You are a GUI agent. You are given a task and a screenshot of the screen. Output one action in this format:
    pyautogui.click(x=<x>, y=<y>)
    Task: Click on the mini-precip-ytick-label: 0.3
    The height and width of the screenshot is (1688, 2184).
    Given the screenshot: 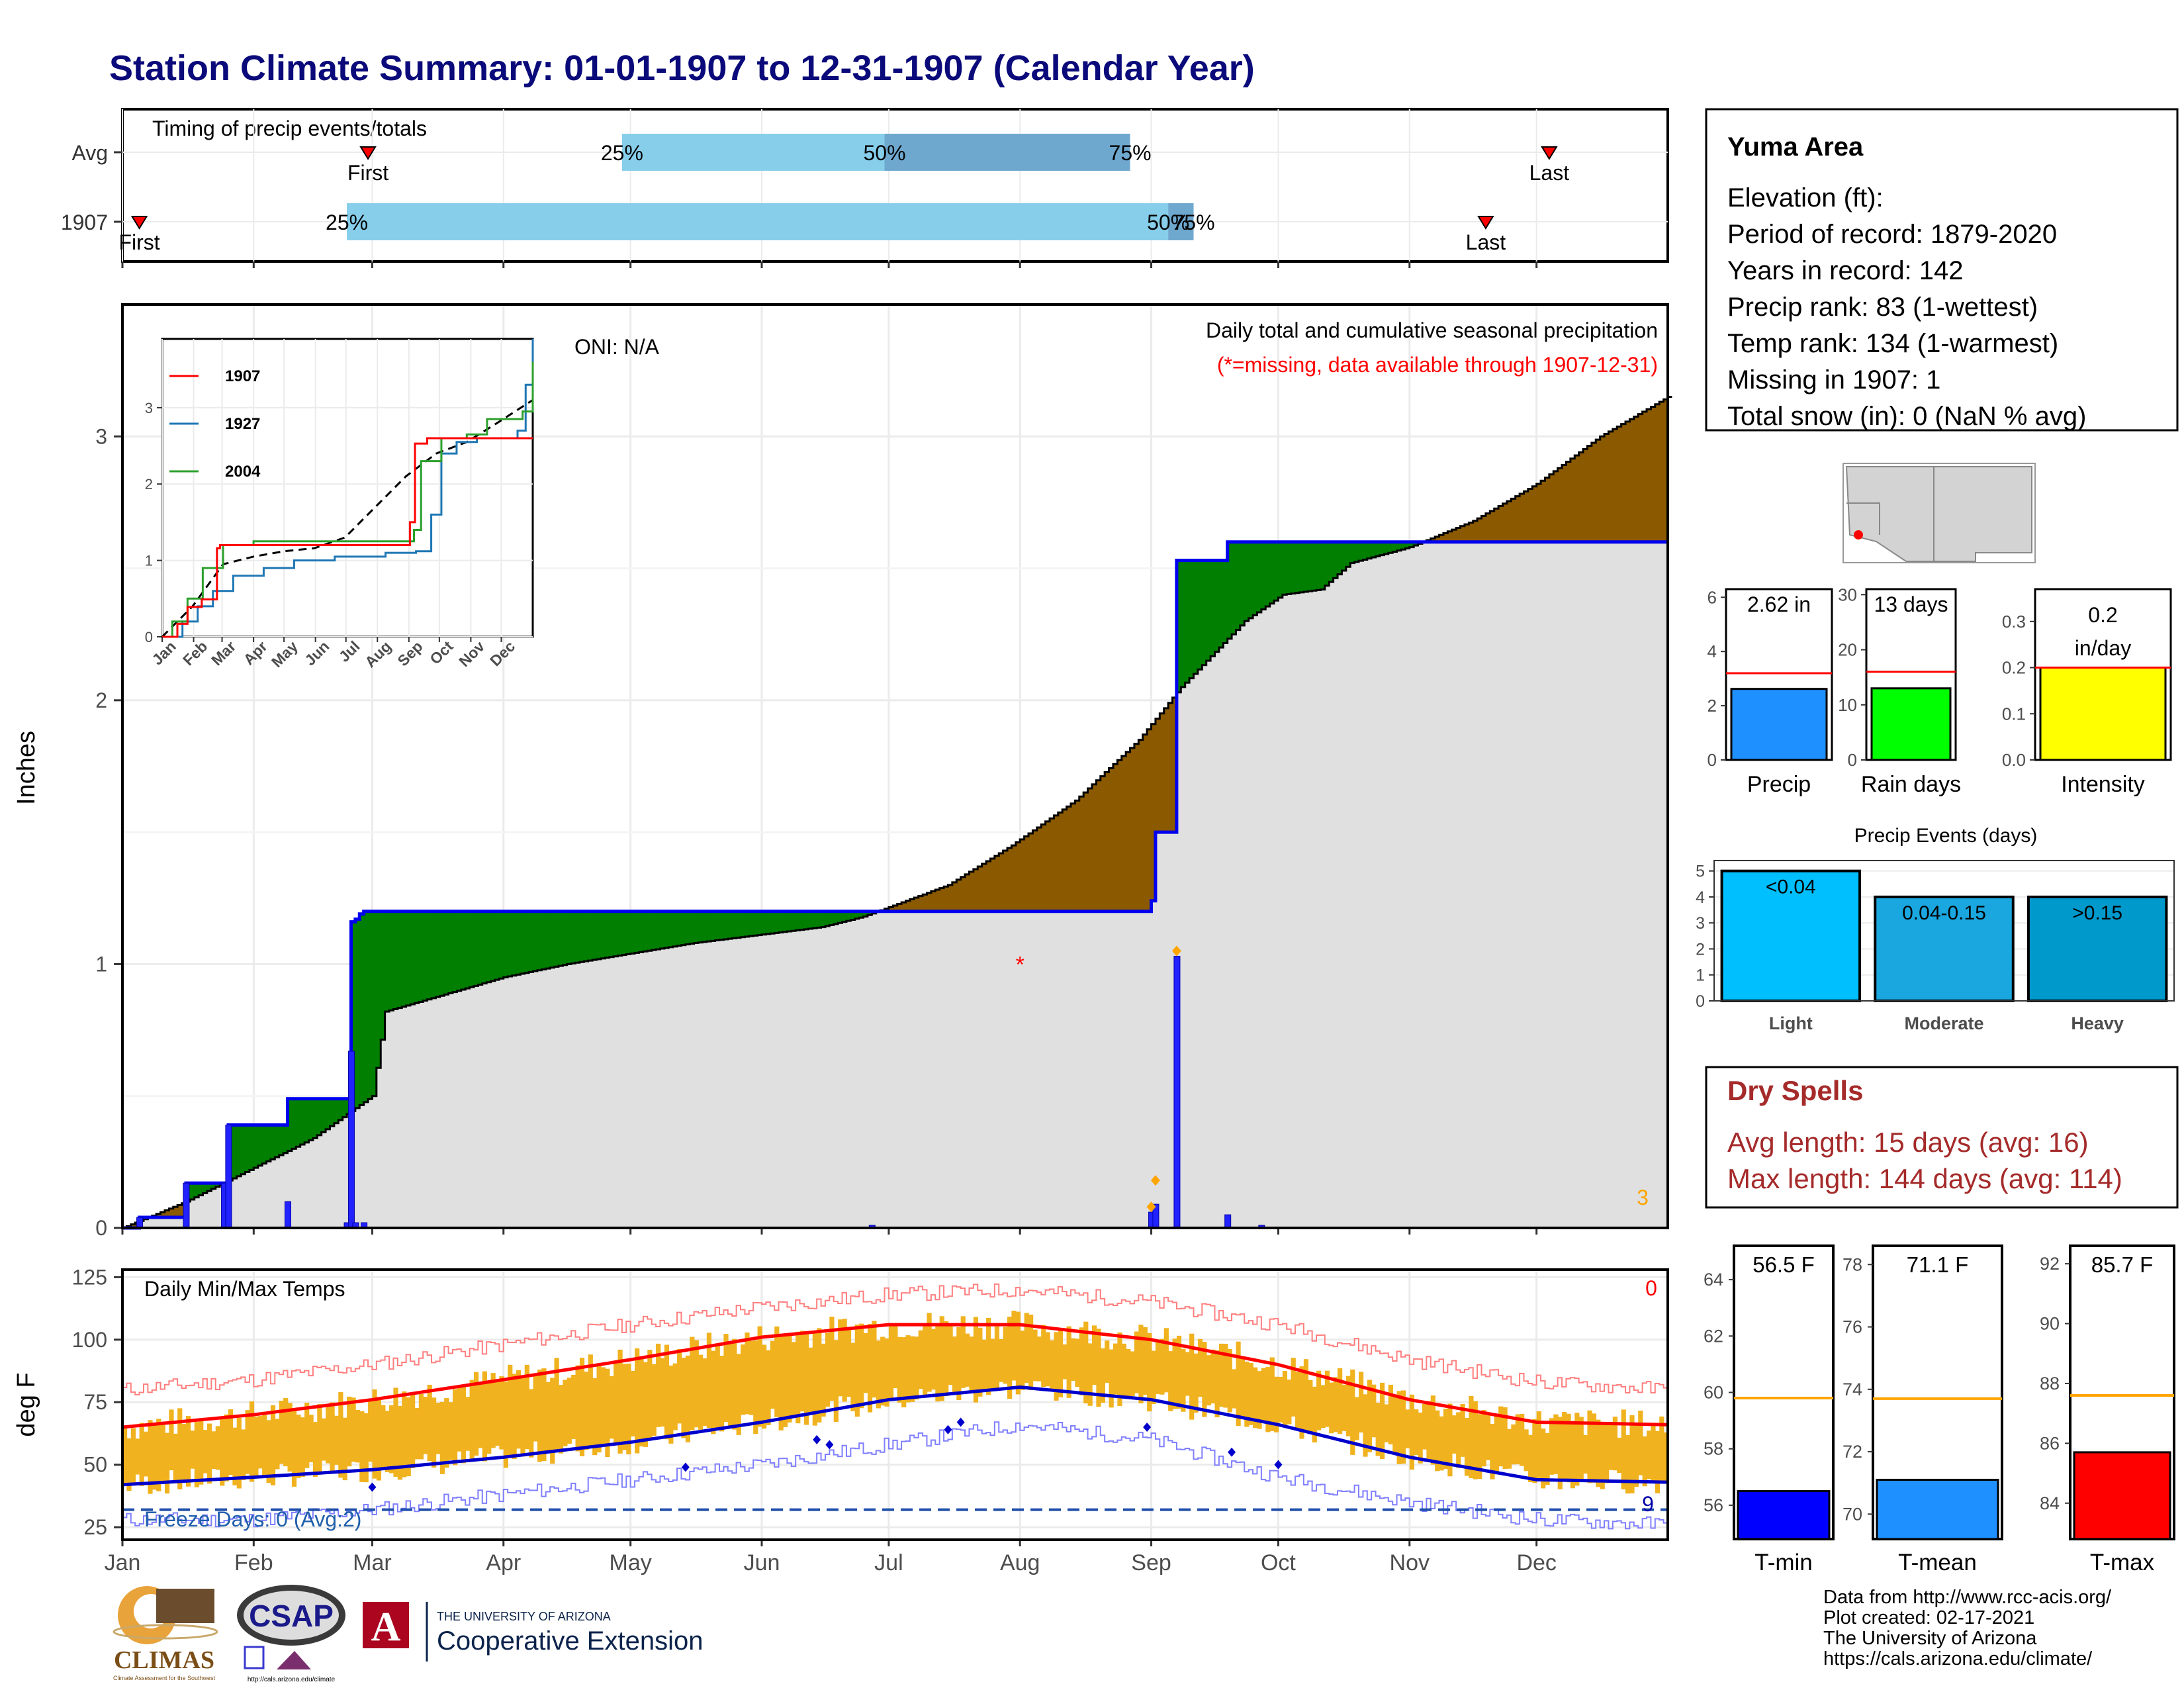 What is the action you would take?
    pyautogui.click(x=2014, y=622)
    